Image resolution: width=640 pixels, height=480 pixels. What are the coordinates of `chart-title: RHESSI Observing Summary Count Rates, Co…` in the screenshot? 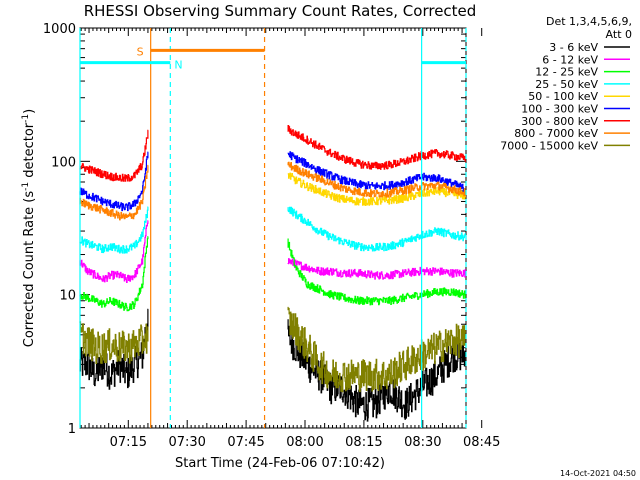 It's located at (280, 11).